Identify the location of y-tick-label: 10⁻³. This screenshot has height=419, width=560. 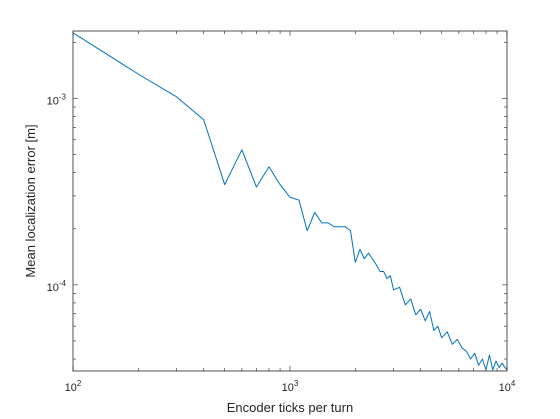
(57, 99).